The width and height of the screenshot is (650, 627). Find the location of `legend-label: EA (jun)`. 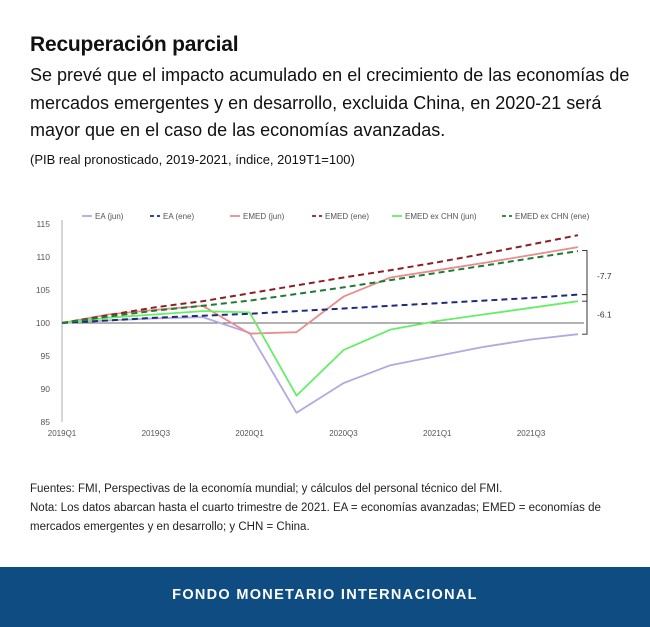

legend-label: EA (jun) is located at coordinates (109, 216).